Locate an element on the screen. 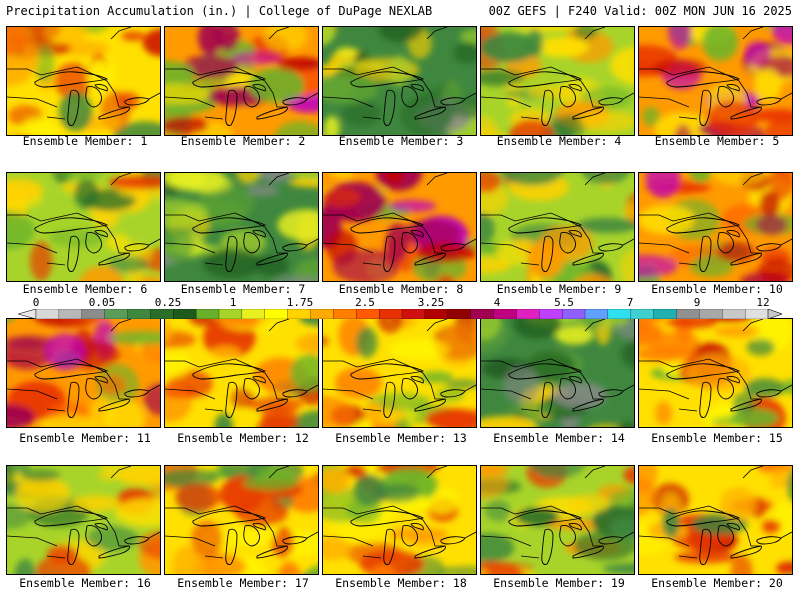  colorbar-tick-label: 0.05 is located at coordinates (102, 302).